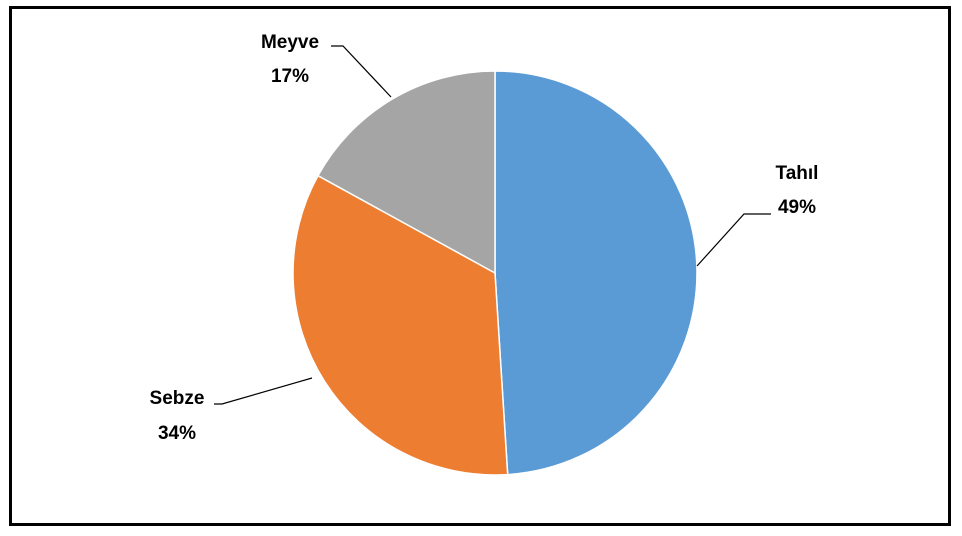 The width and height of the screenshot is (962, 536). Describe the element at coordinates (361, 71) in the screenshot. I see `leader-line-meyve` at that location.